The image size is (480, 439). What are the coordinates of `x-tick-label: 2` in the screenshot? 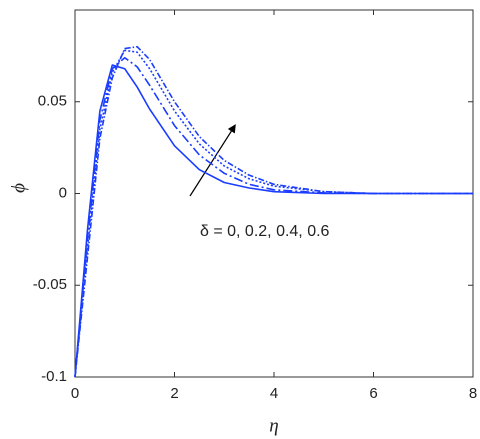 It's located at (174, 393).